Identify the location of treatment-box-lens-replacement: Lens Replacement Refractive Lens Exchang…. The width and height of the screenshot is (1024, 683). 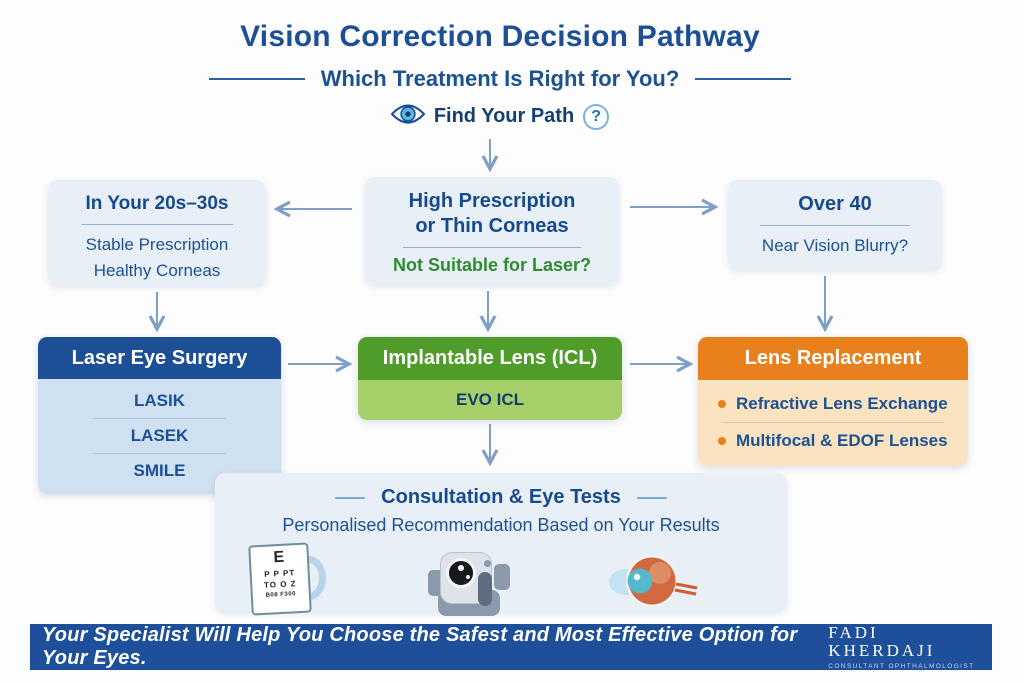
(833, 401).